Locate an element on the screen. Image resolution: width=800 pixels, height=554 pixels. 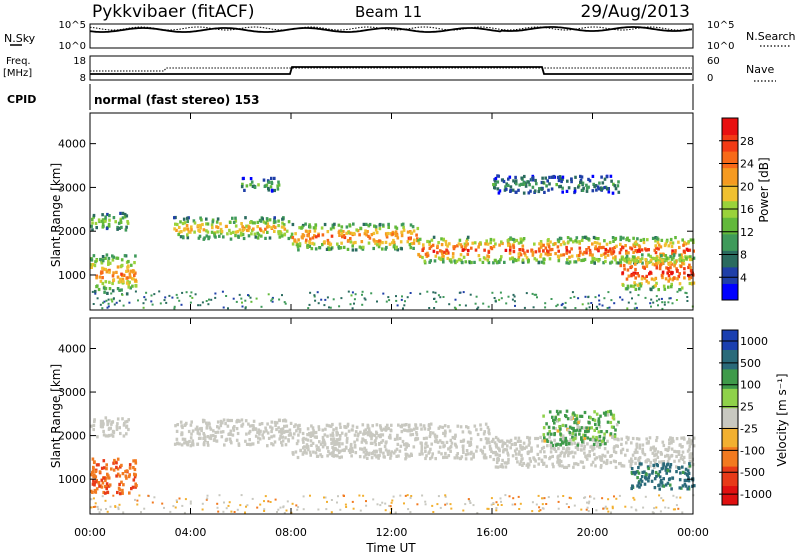
freq-tick-bottom: 8 is located at coordinates (83, 78).